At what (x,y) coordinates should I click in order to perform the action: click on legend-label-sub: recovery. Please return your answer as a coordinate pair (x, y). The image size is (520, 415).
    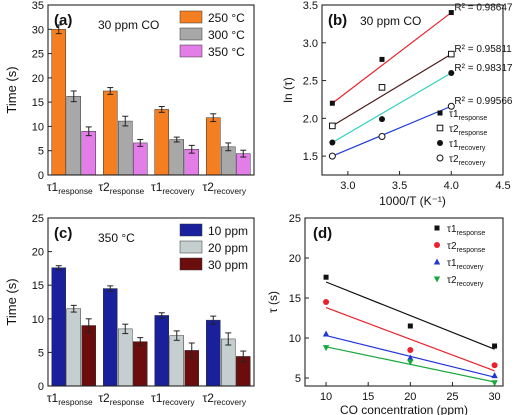
    Looking at the image, I should click on (470, 267).